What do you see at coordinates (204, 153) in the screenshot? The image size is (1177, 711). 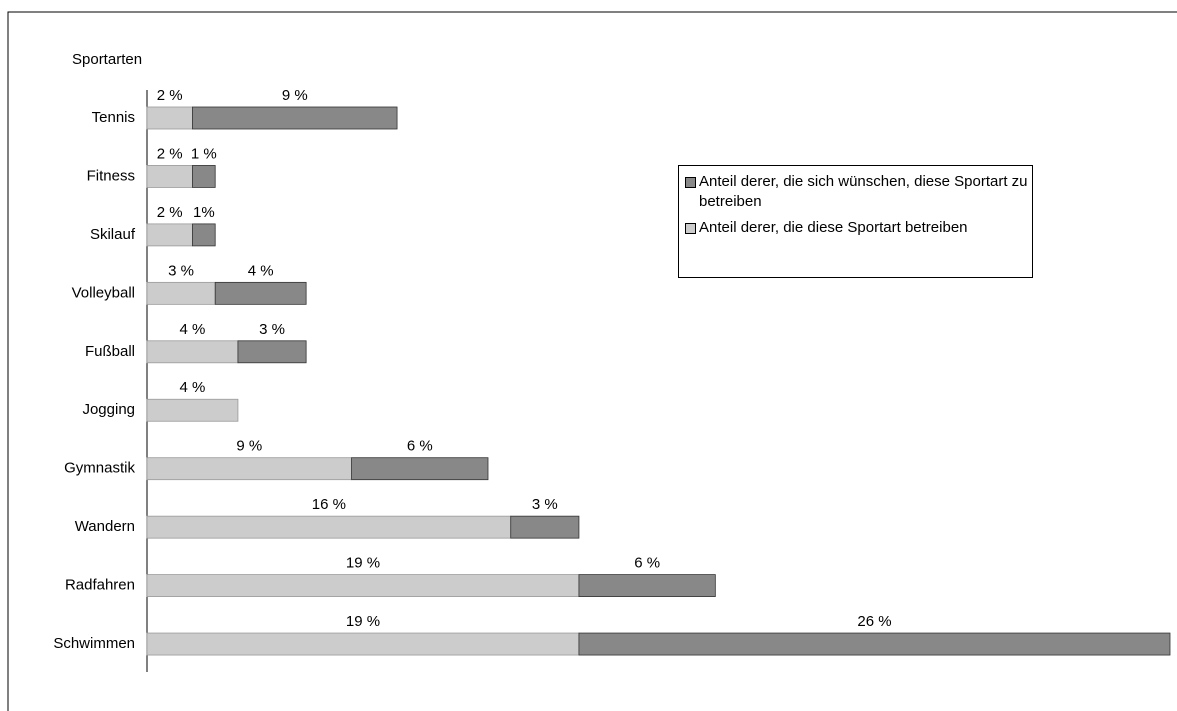 I see `data-label: 1 %` at bounding box center [204, 153].